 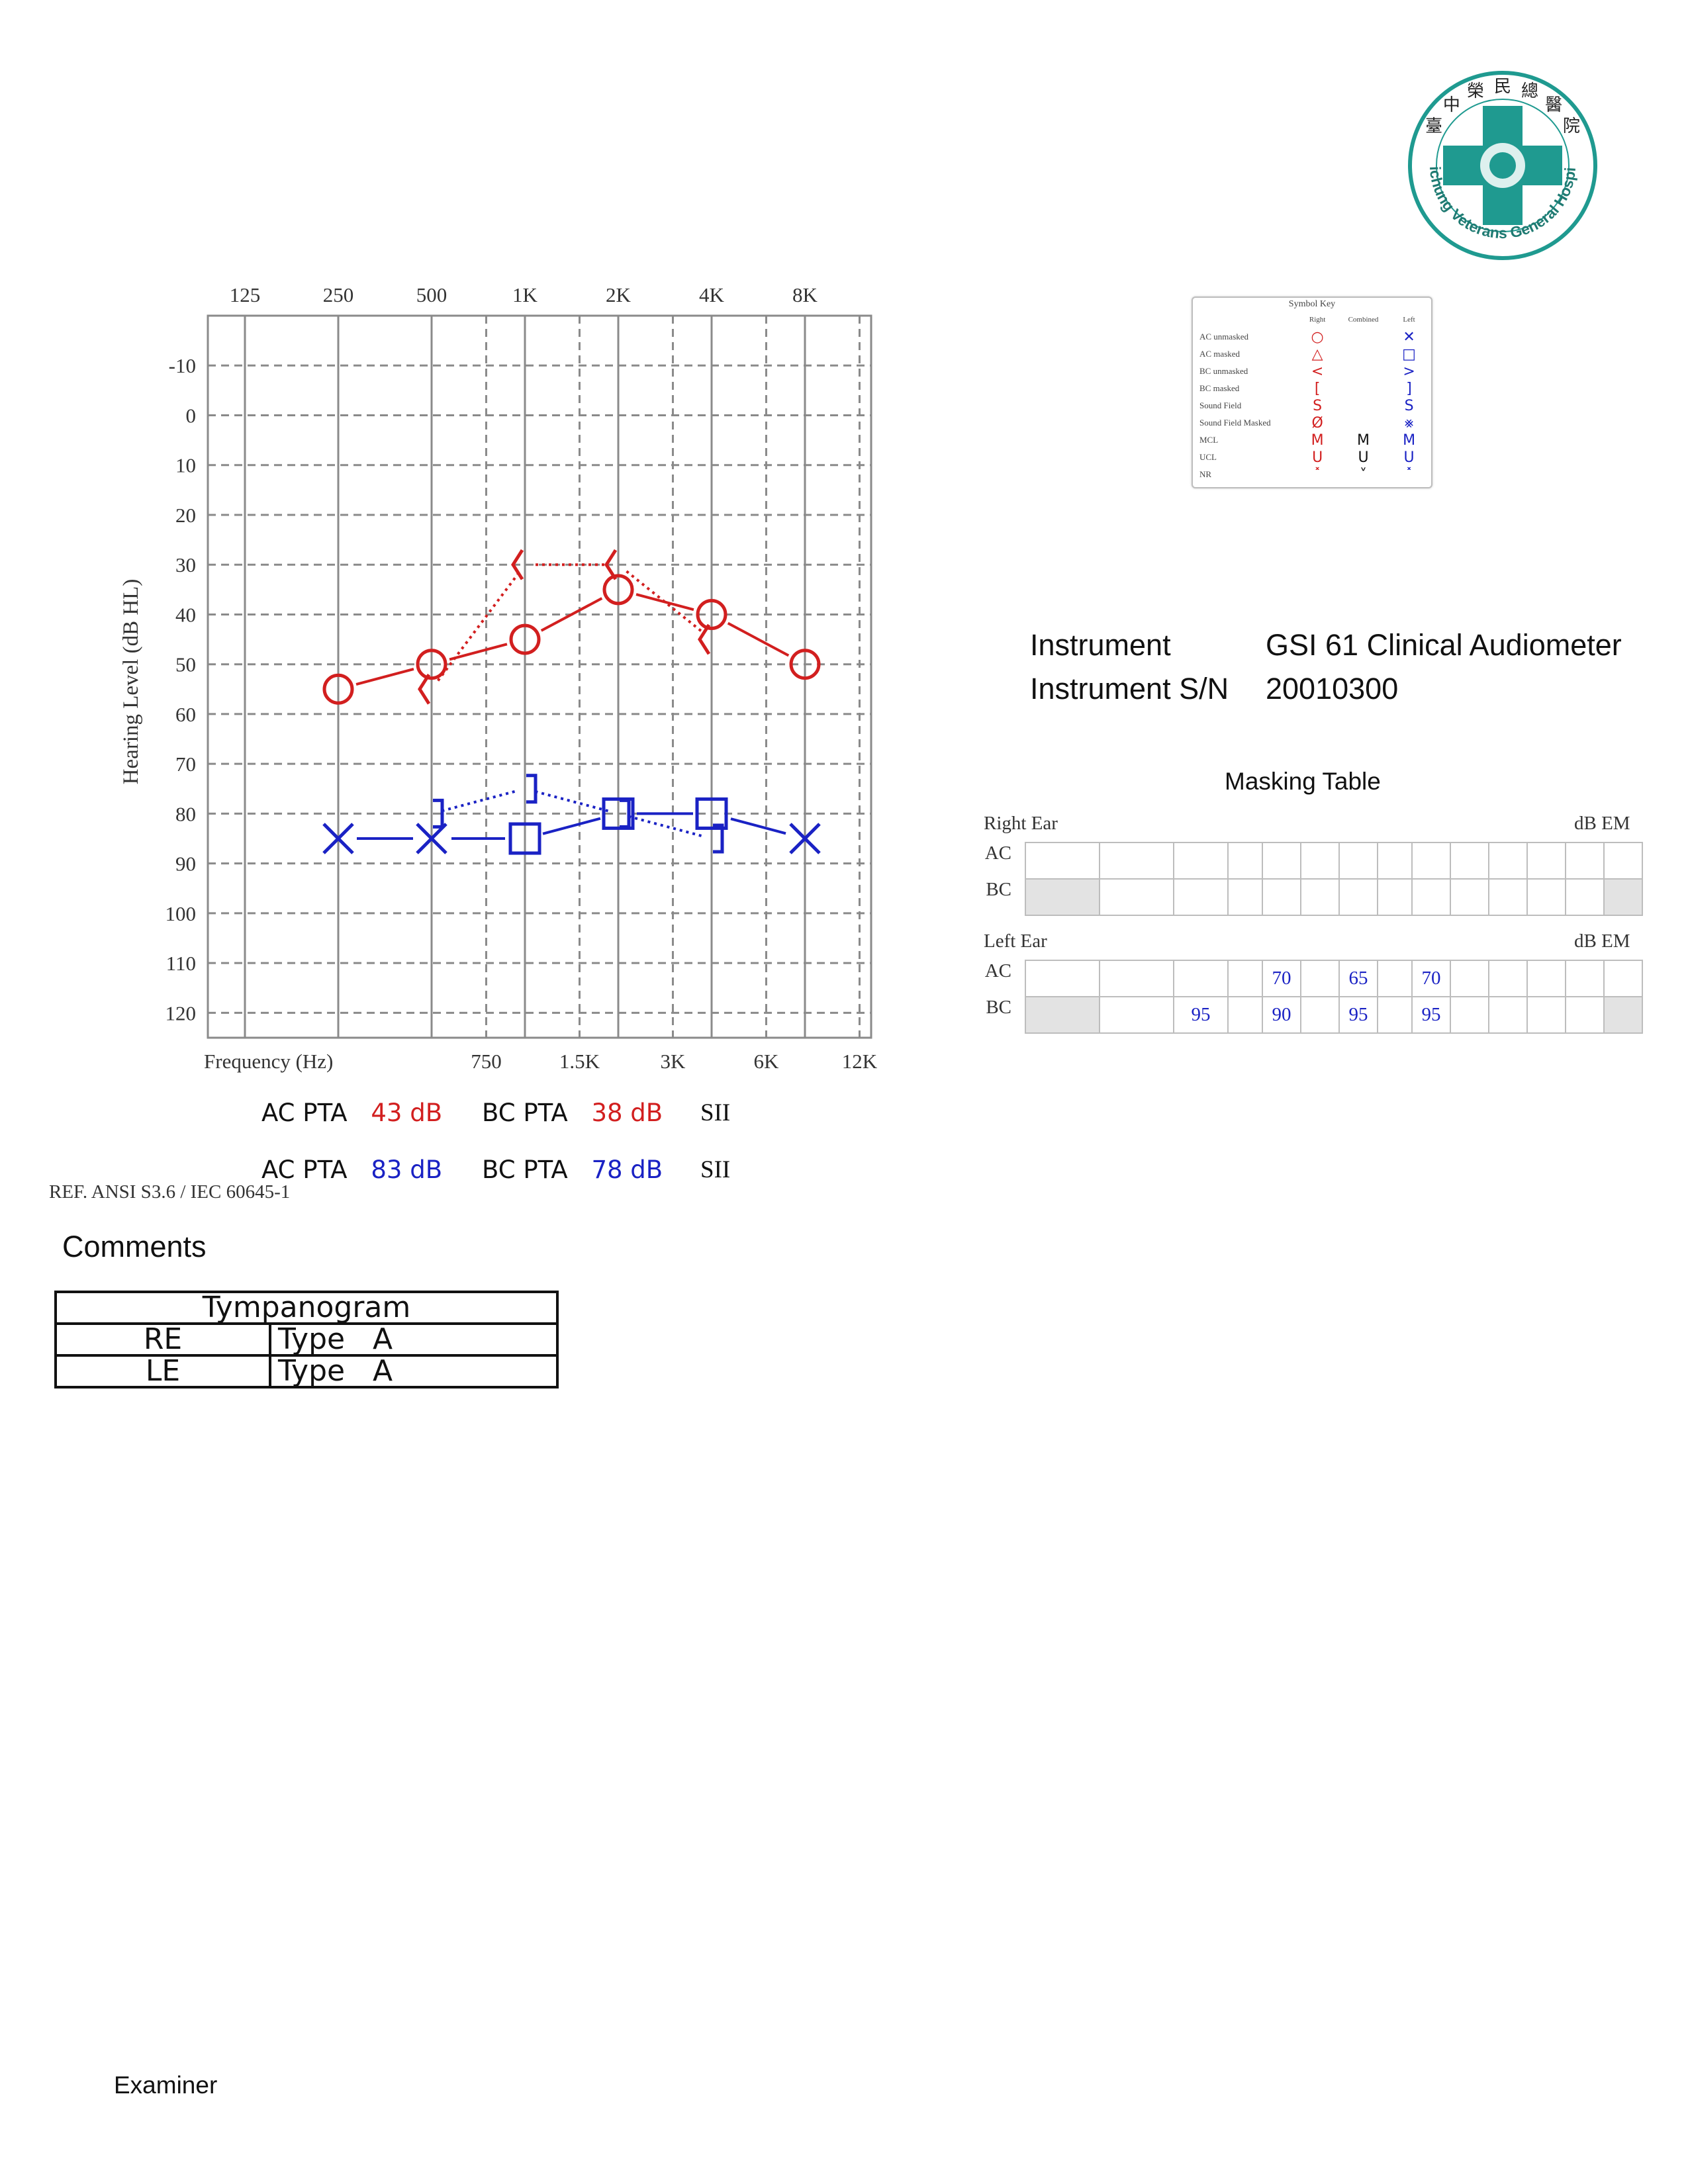 What do you see at coordinates (579, 1061) in the screenshot?
I see `freq-bottom-tick-label: 1.5K` at bounding box center [579, 1061].